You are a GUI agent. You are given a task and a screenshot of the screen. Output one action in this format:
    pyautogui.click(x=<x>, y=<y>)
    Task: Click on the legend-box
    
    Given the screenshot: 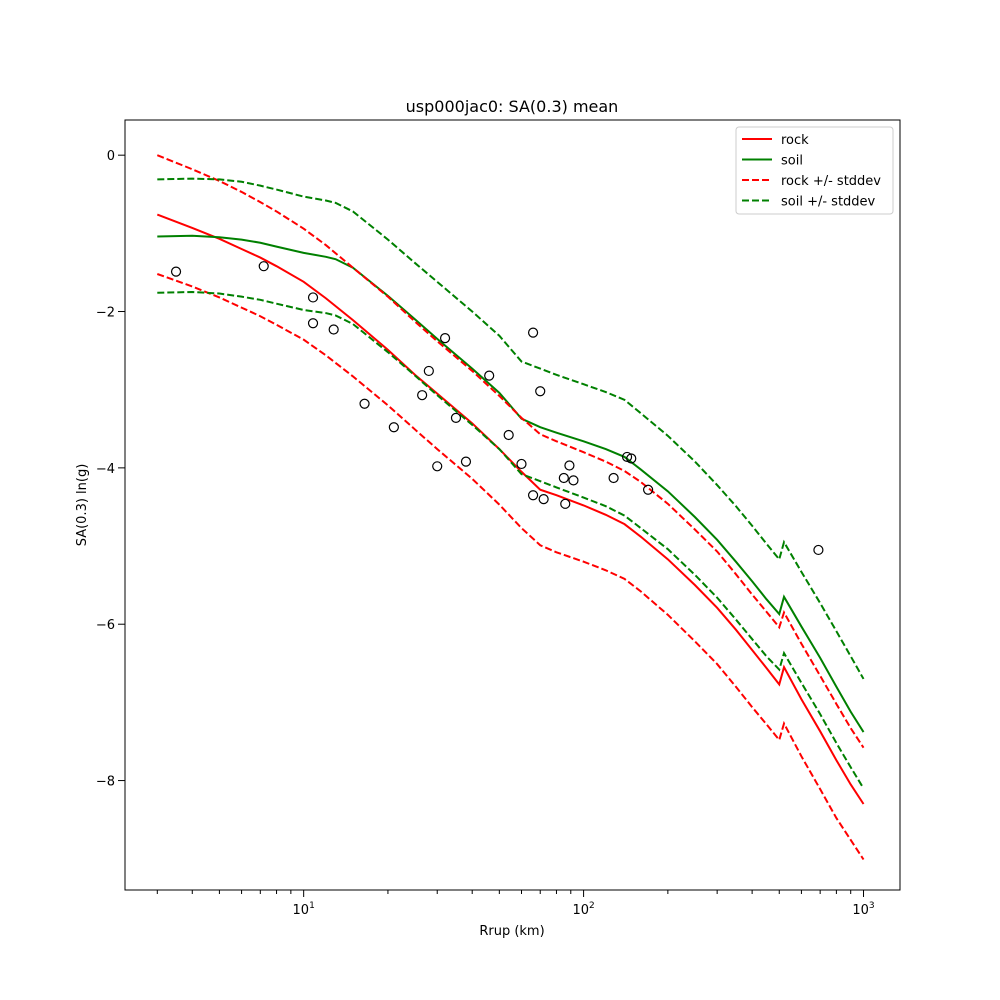 What is the action you would take?
    pyautogui.click(x=814, y=170)
    